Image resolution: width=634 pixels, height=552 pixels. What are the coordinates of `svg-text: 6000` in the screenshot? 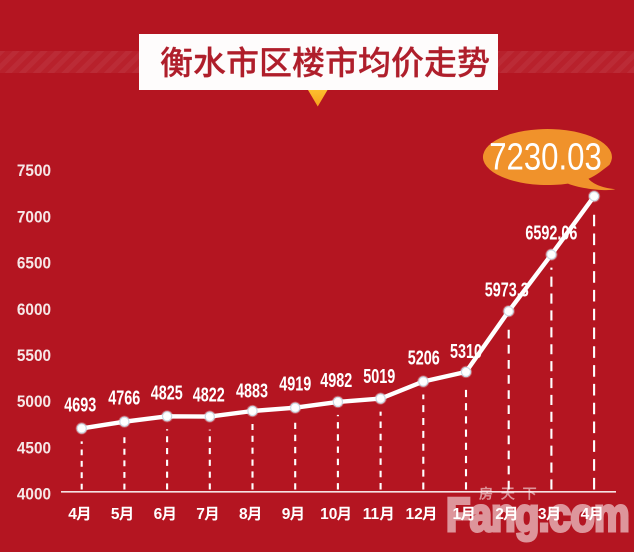 It's located at (34, 310).